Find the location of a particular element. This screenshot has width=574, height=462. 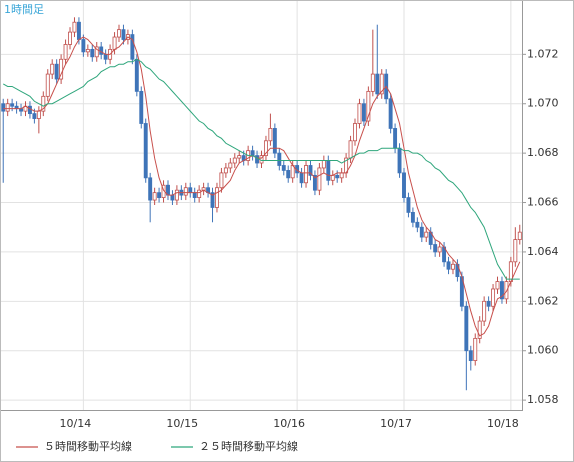

legend-label: ５時間移動平均線 is located at coordinates (88, 446).